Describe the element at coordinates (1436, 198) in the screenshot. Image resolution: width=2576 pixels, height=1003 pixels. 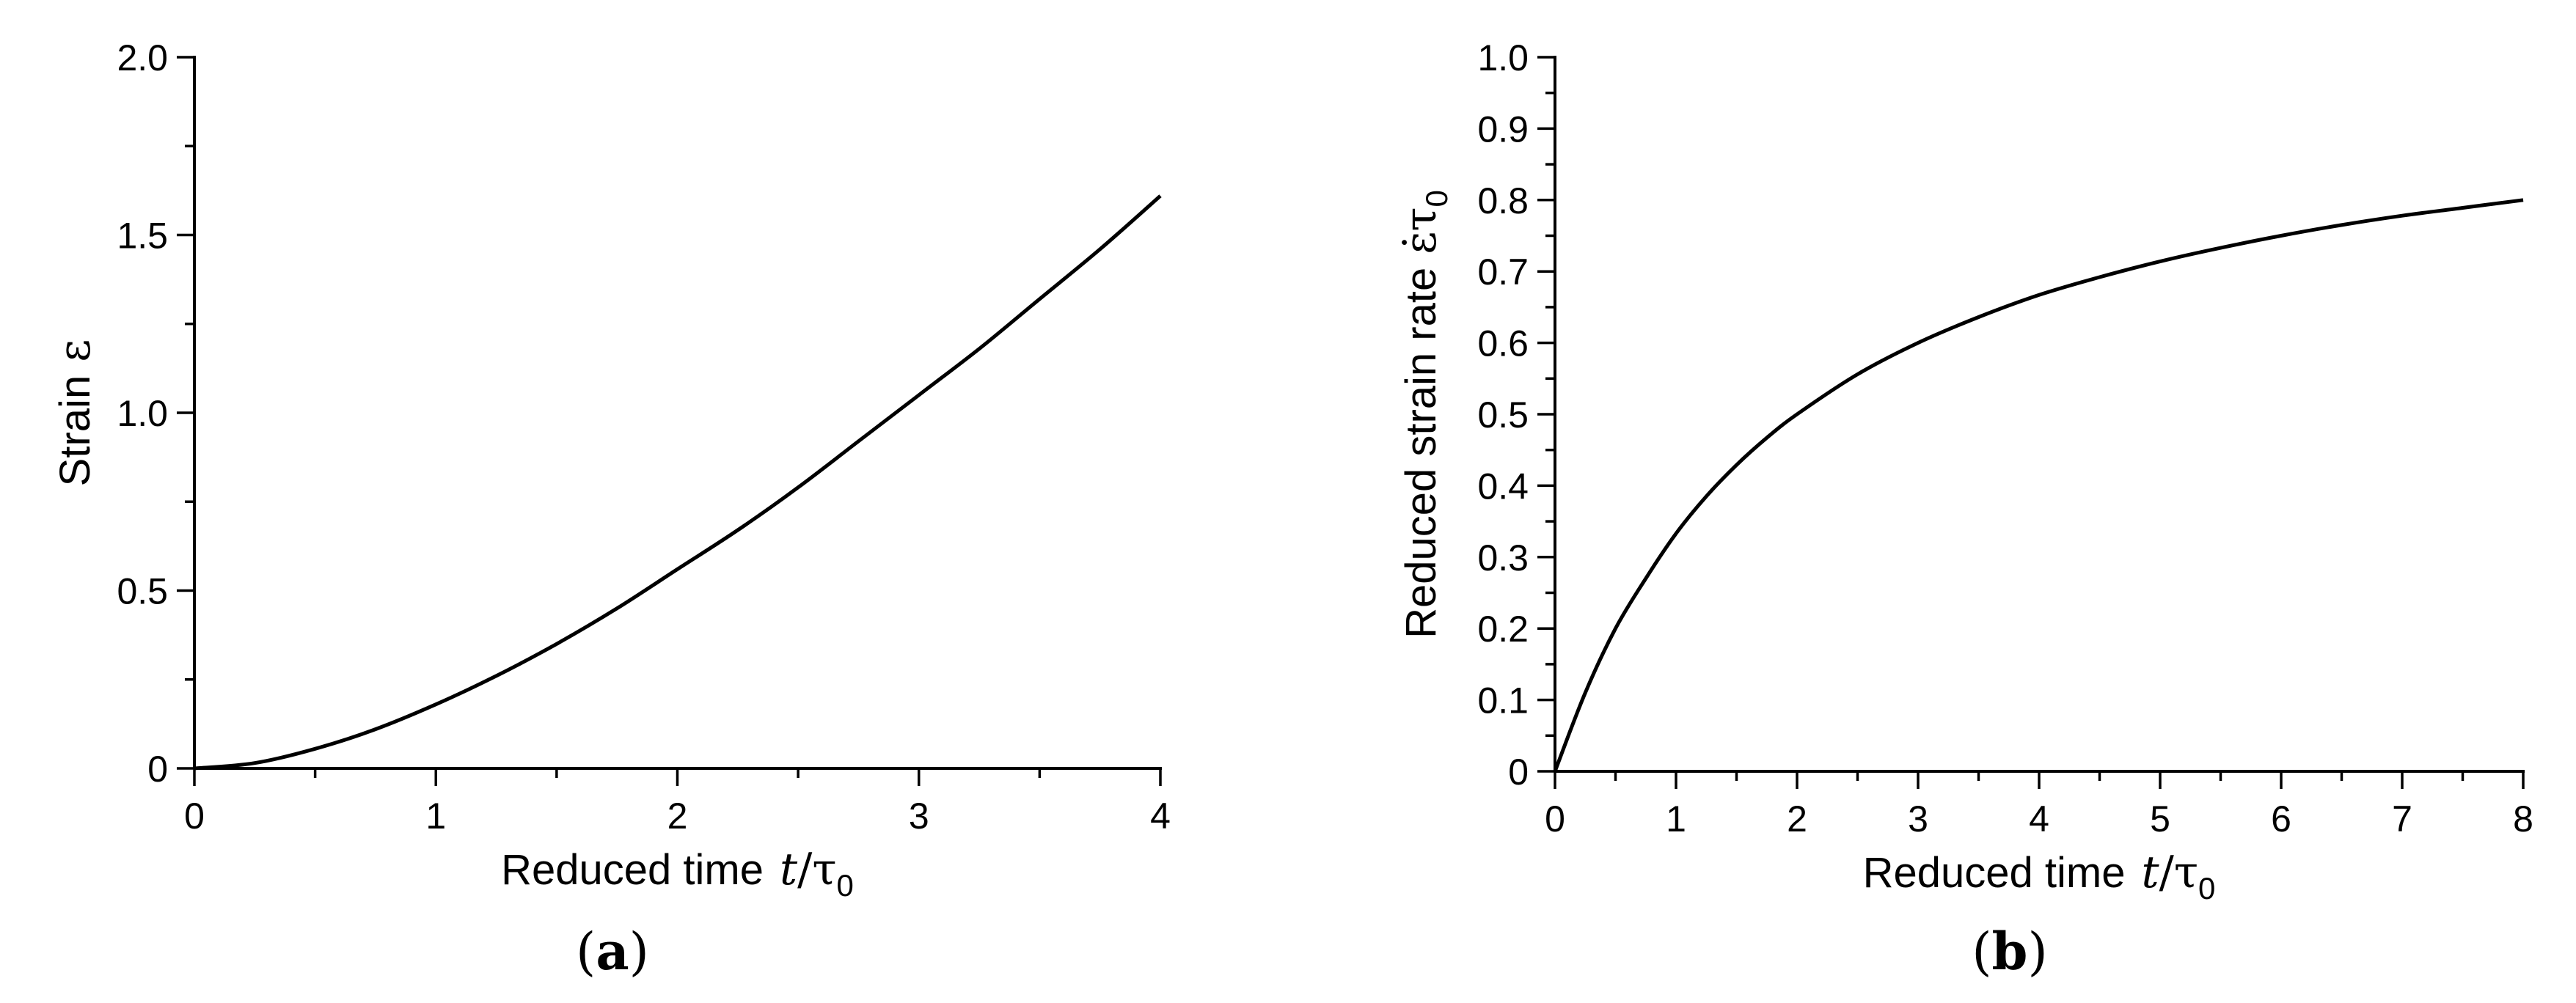
I see `y-axis-label-sub: 0` at that location.